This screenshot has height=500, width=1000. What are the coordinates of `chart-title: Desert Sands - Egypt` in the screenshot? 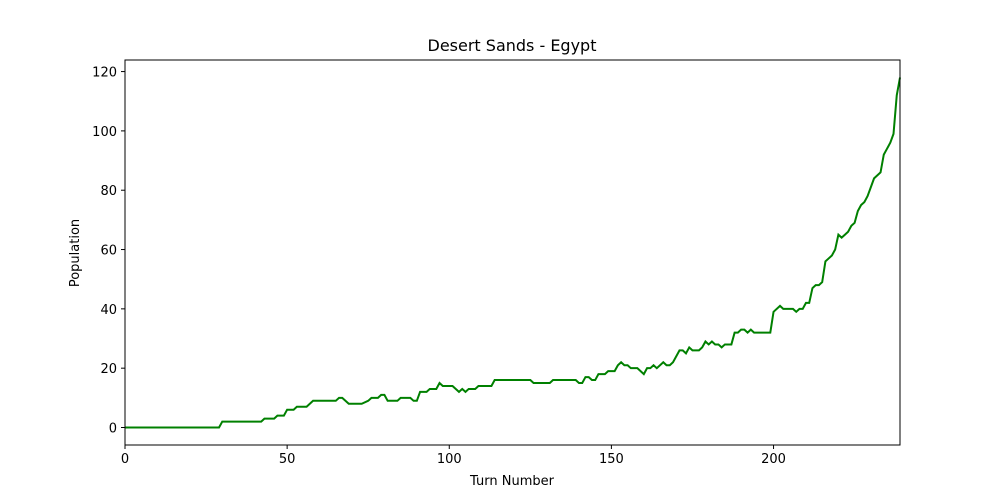 It's located at (512, 45).